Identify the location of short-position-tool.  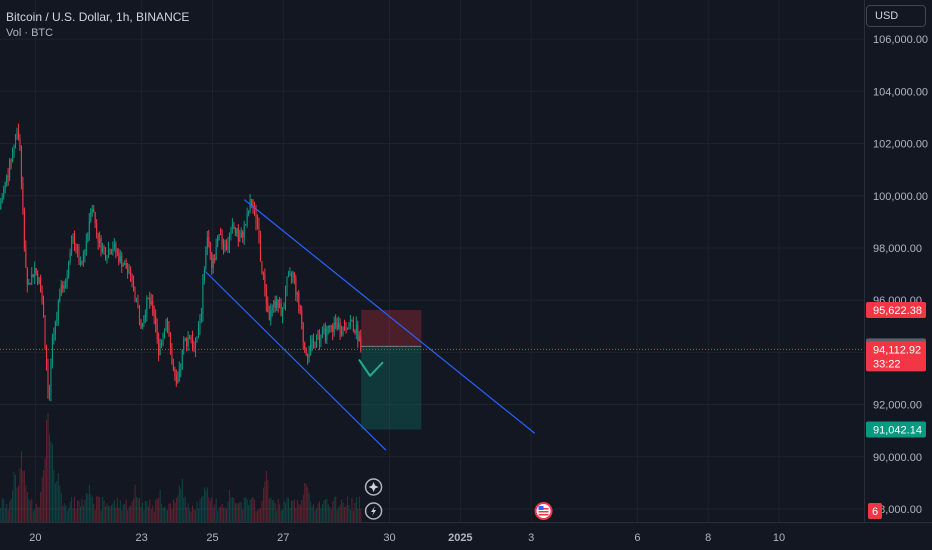
(391, 370).